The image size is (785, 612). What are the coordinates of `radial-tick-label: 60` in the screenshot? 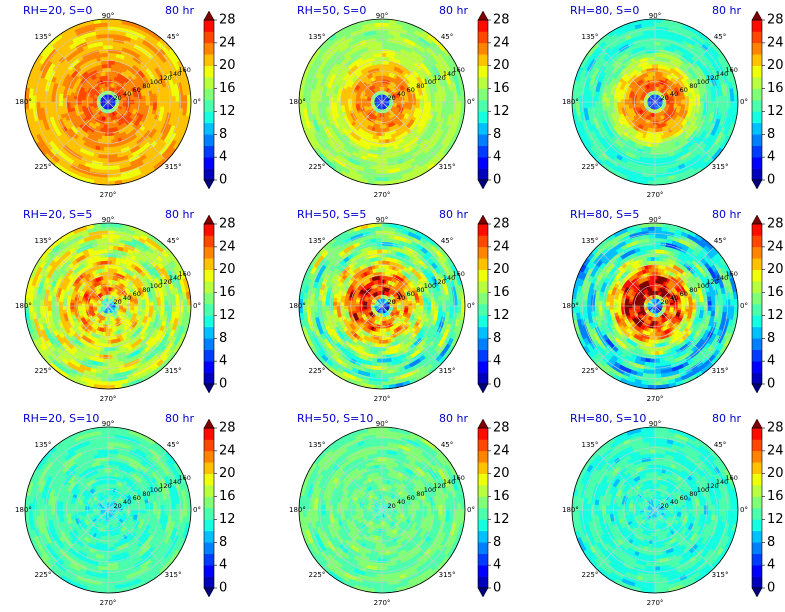 It's located at (411, 90).